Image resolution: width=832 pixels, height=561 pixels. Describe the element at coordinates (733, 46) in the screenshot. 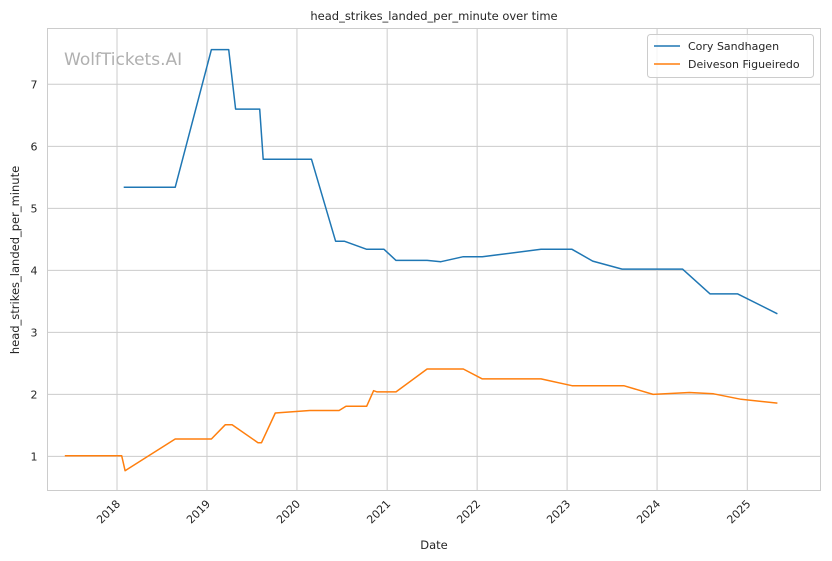

I see `legend-label-cory-sandhagen: Cory Sandhagen` at that location.